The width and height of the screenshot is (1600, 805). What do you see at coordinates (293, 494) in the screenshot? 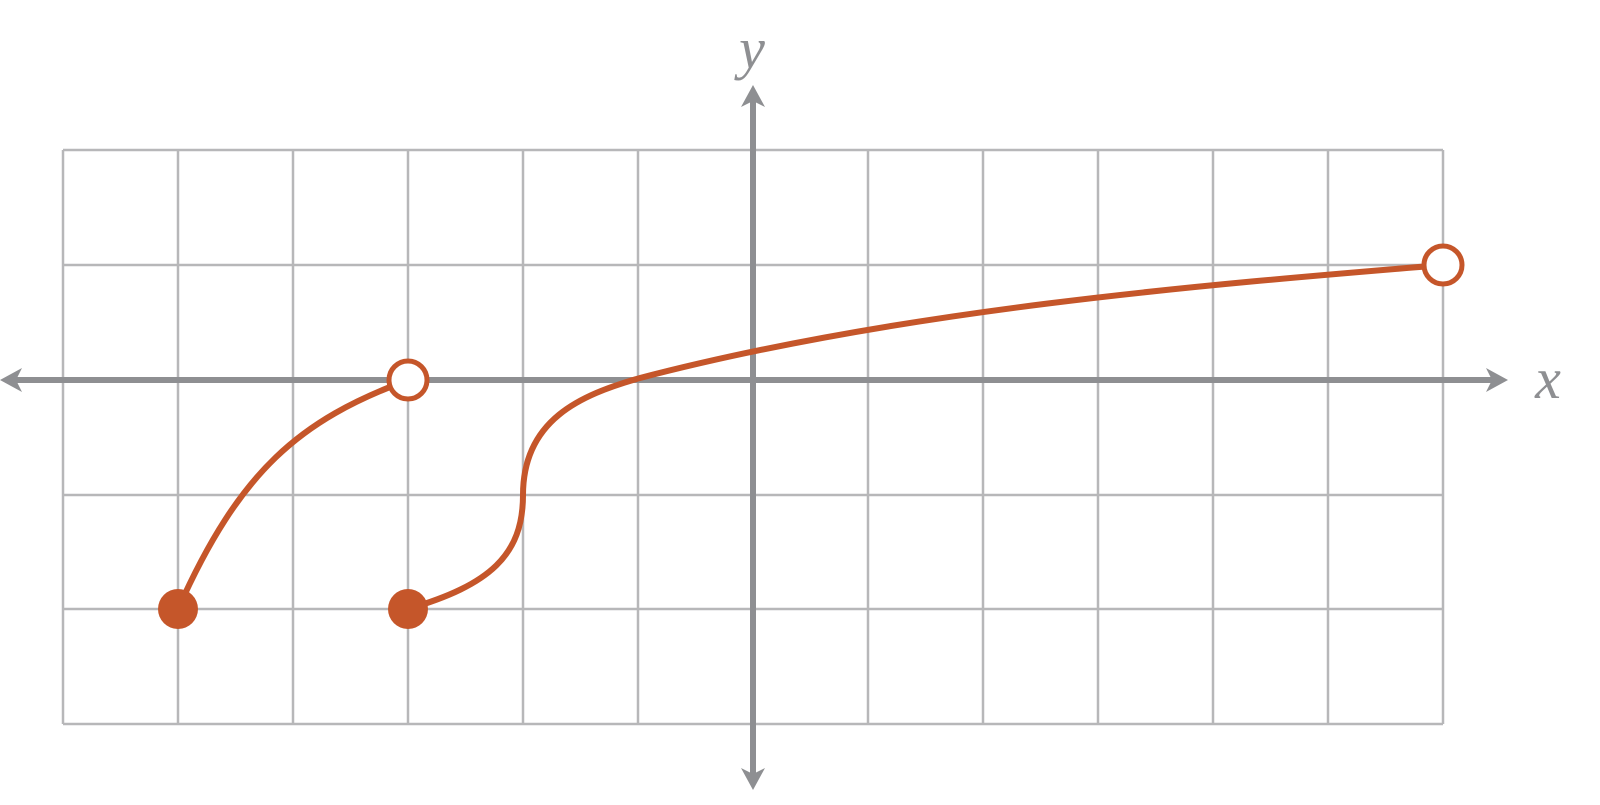
I see `curve-piece` at bounding box center [293, 494].